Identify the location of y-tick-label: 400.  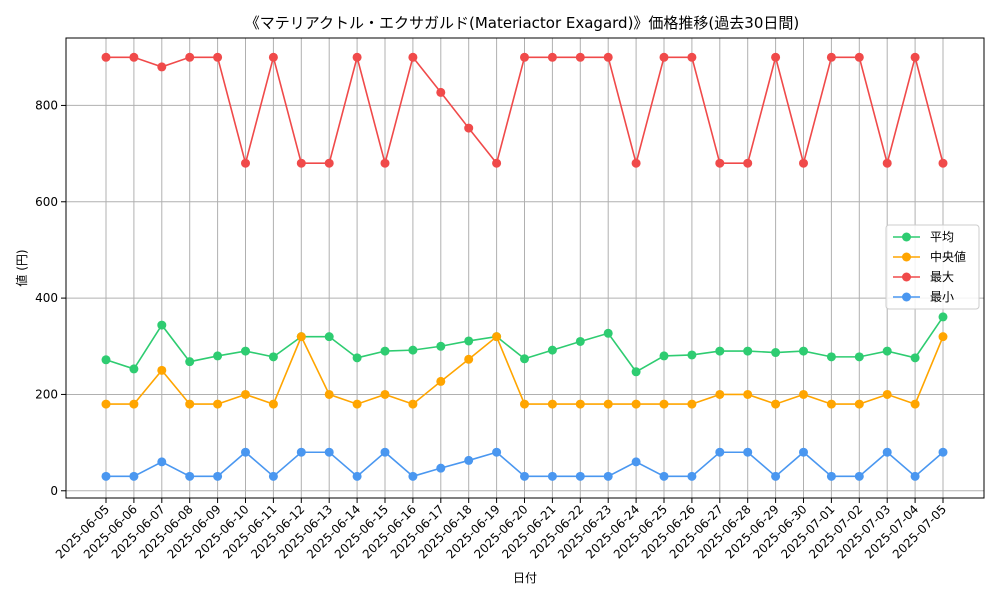
(46, 298).